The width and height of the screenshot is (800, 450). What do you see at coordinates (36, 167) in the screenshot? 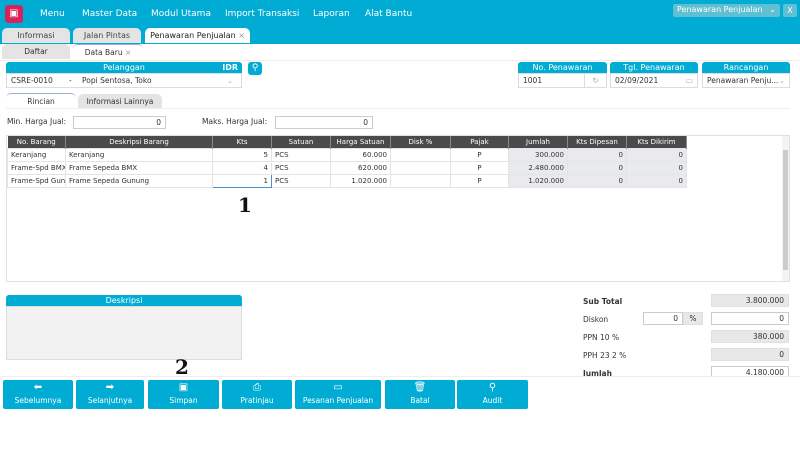
I see `table-cell: Frame-Spd BMX` at bounding box center [36, 167].